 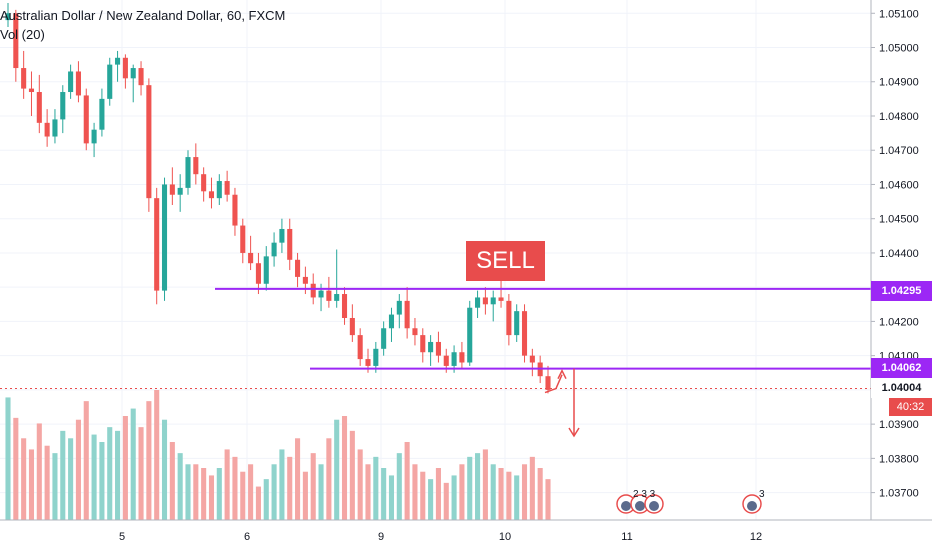 What do you see at coordinates (901, 388) in the screenshot?
I see `last-price-tag: 1.04004` at bounding box center [901, 388].